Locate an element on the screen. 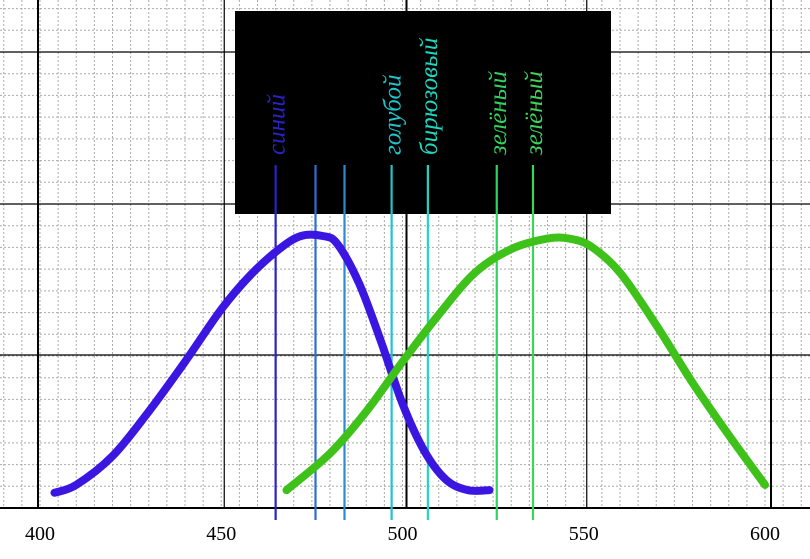  x-tick-label: 550 is located at coordinates (584, 534).